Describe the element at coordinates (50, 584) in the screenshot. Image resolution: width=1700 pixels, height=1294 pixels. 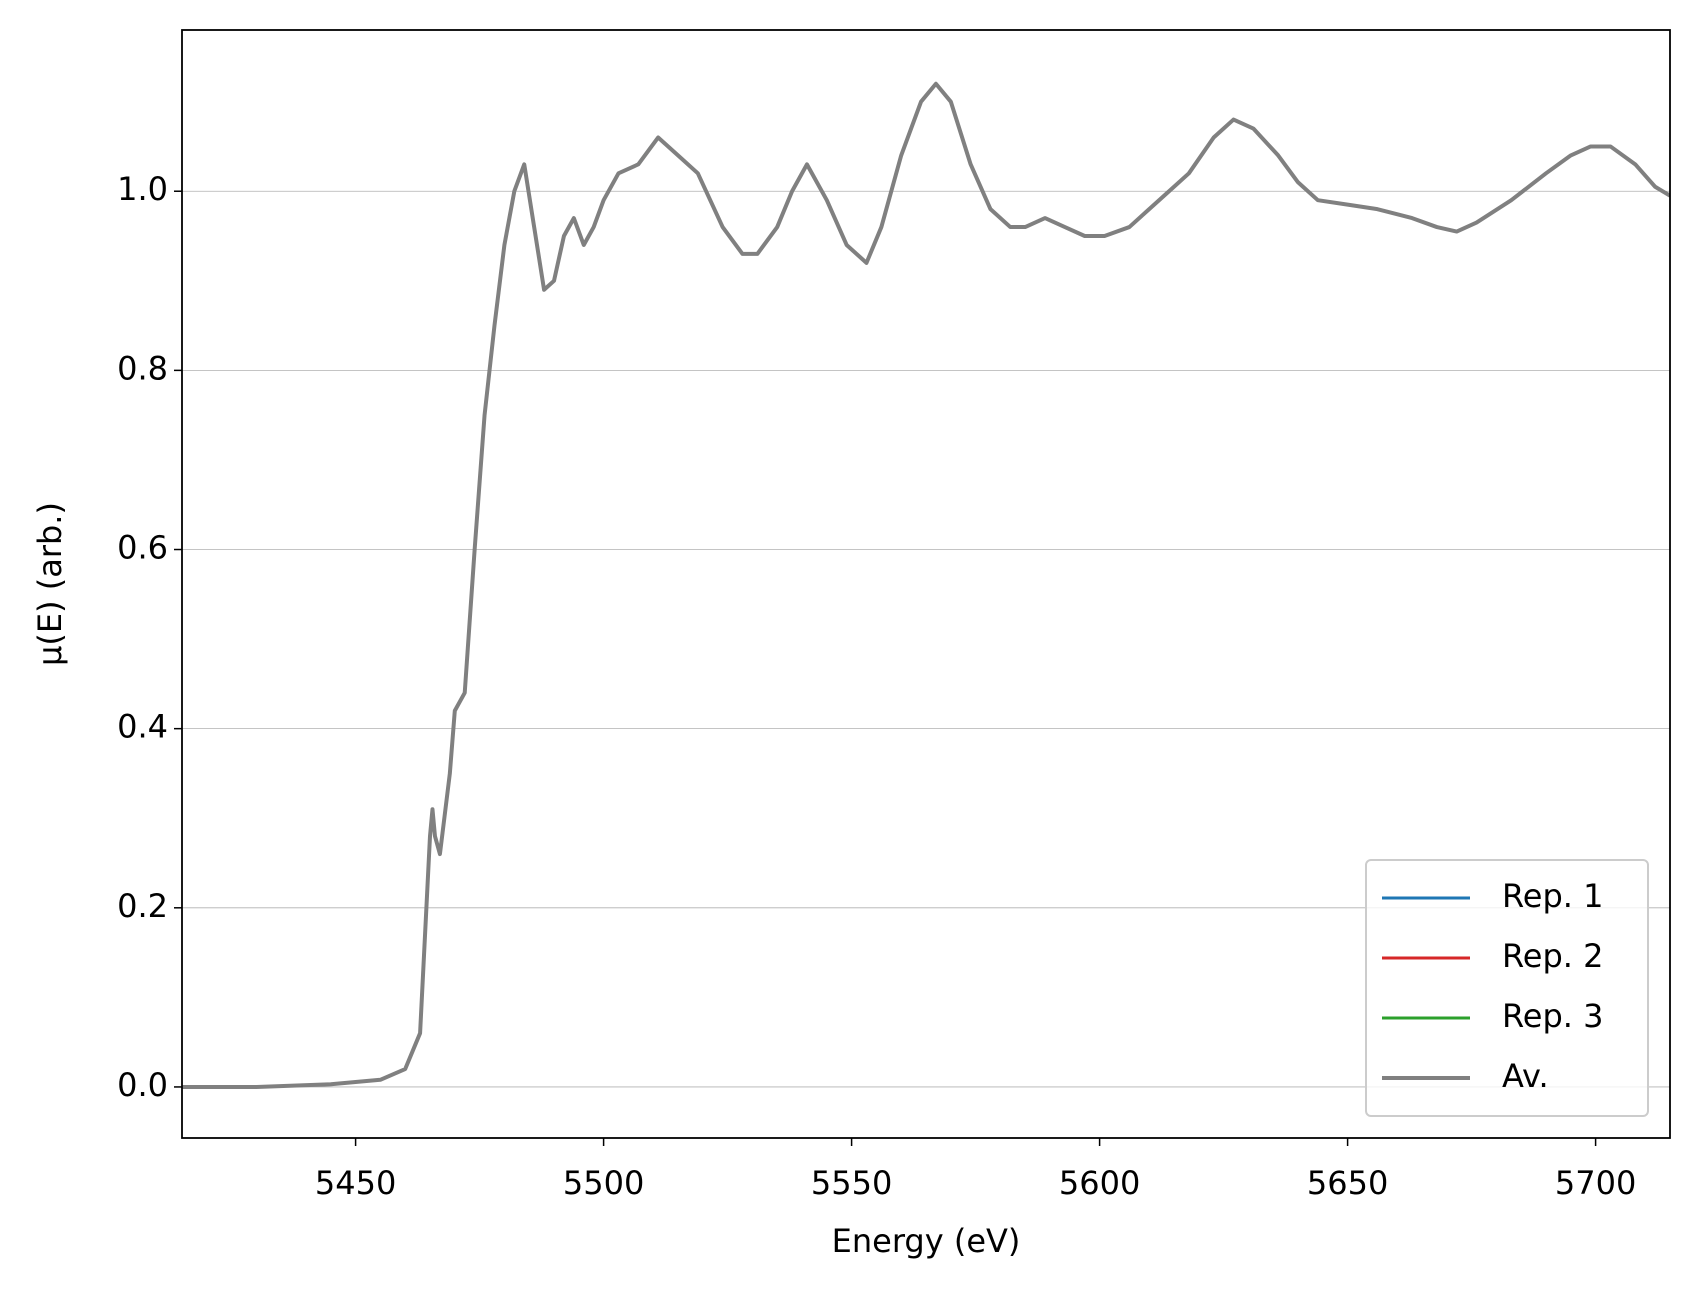
I see `y-axis-label: μ(E) (arb.)` at that location.